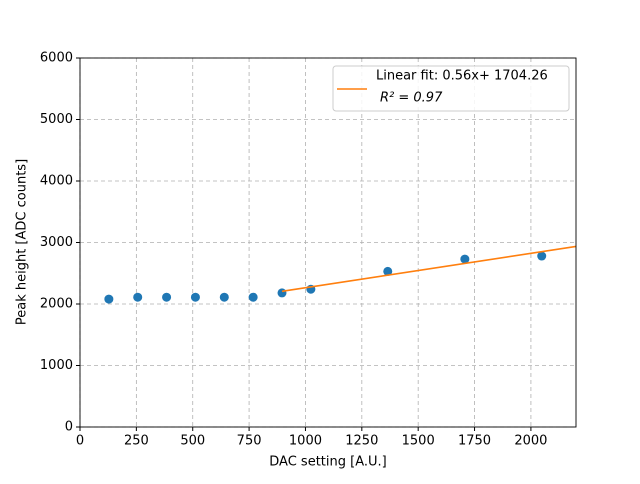 This screenshot has height=484, width=640. Describe the element at coordinates (327, 462) in the screenshot. I see `x-axis-label: DAC setting [A.U.]` at that location.